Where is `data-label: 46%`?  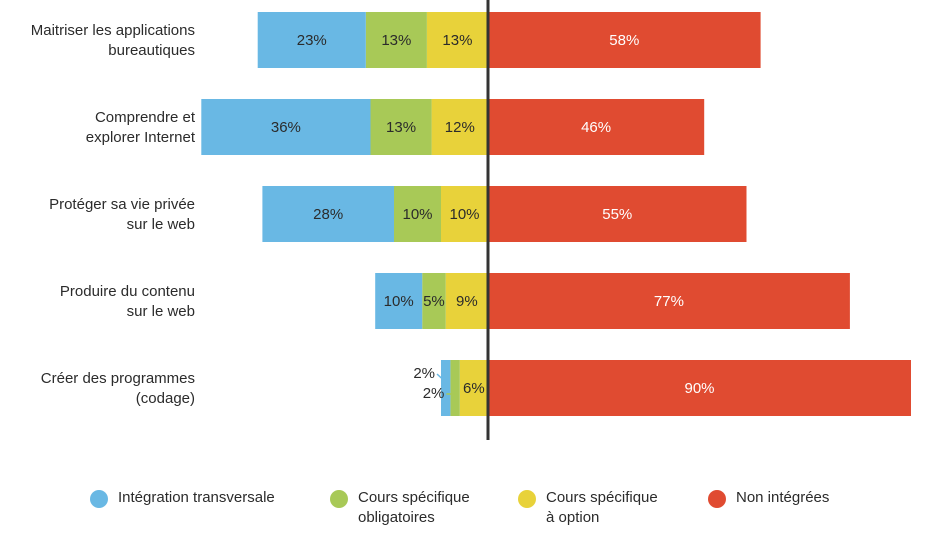
data-label: 46% is located at coordinates (596, 127).